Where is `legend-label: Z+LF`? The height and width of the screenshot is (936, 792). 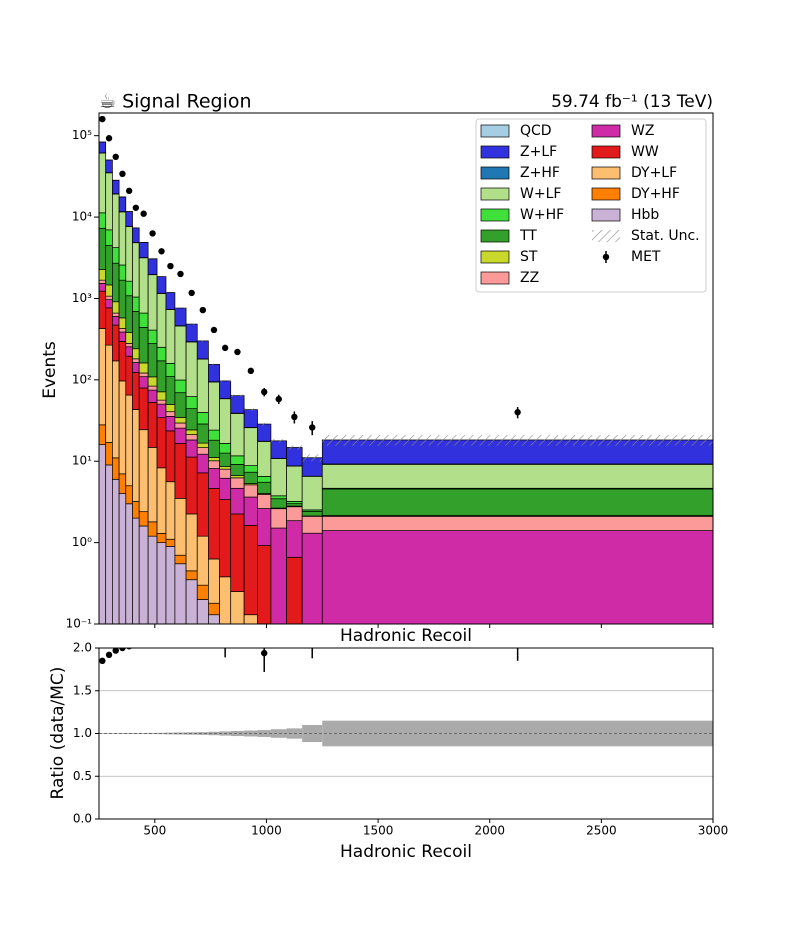
legend-label: Z+LF is located at coordinates (538, 152).